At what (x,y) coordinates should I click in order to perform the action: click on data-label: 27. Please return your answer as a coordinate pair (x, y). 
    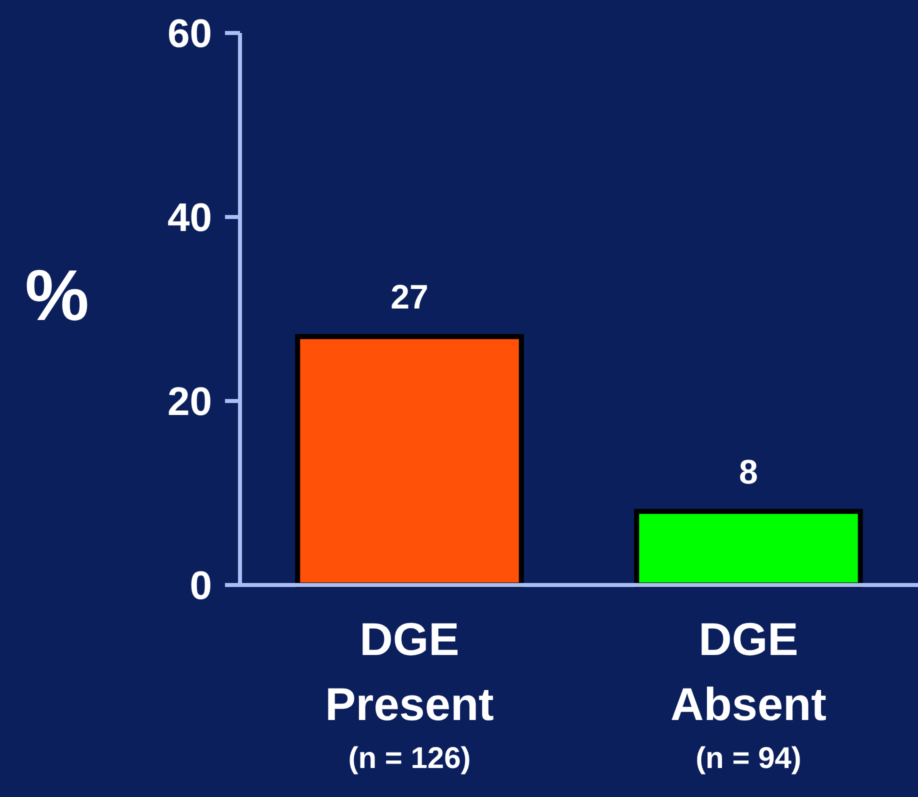
    Looking at the image, I should click on (409, 297).